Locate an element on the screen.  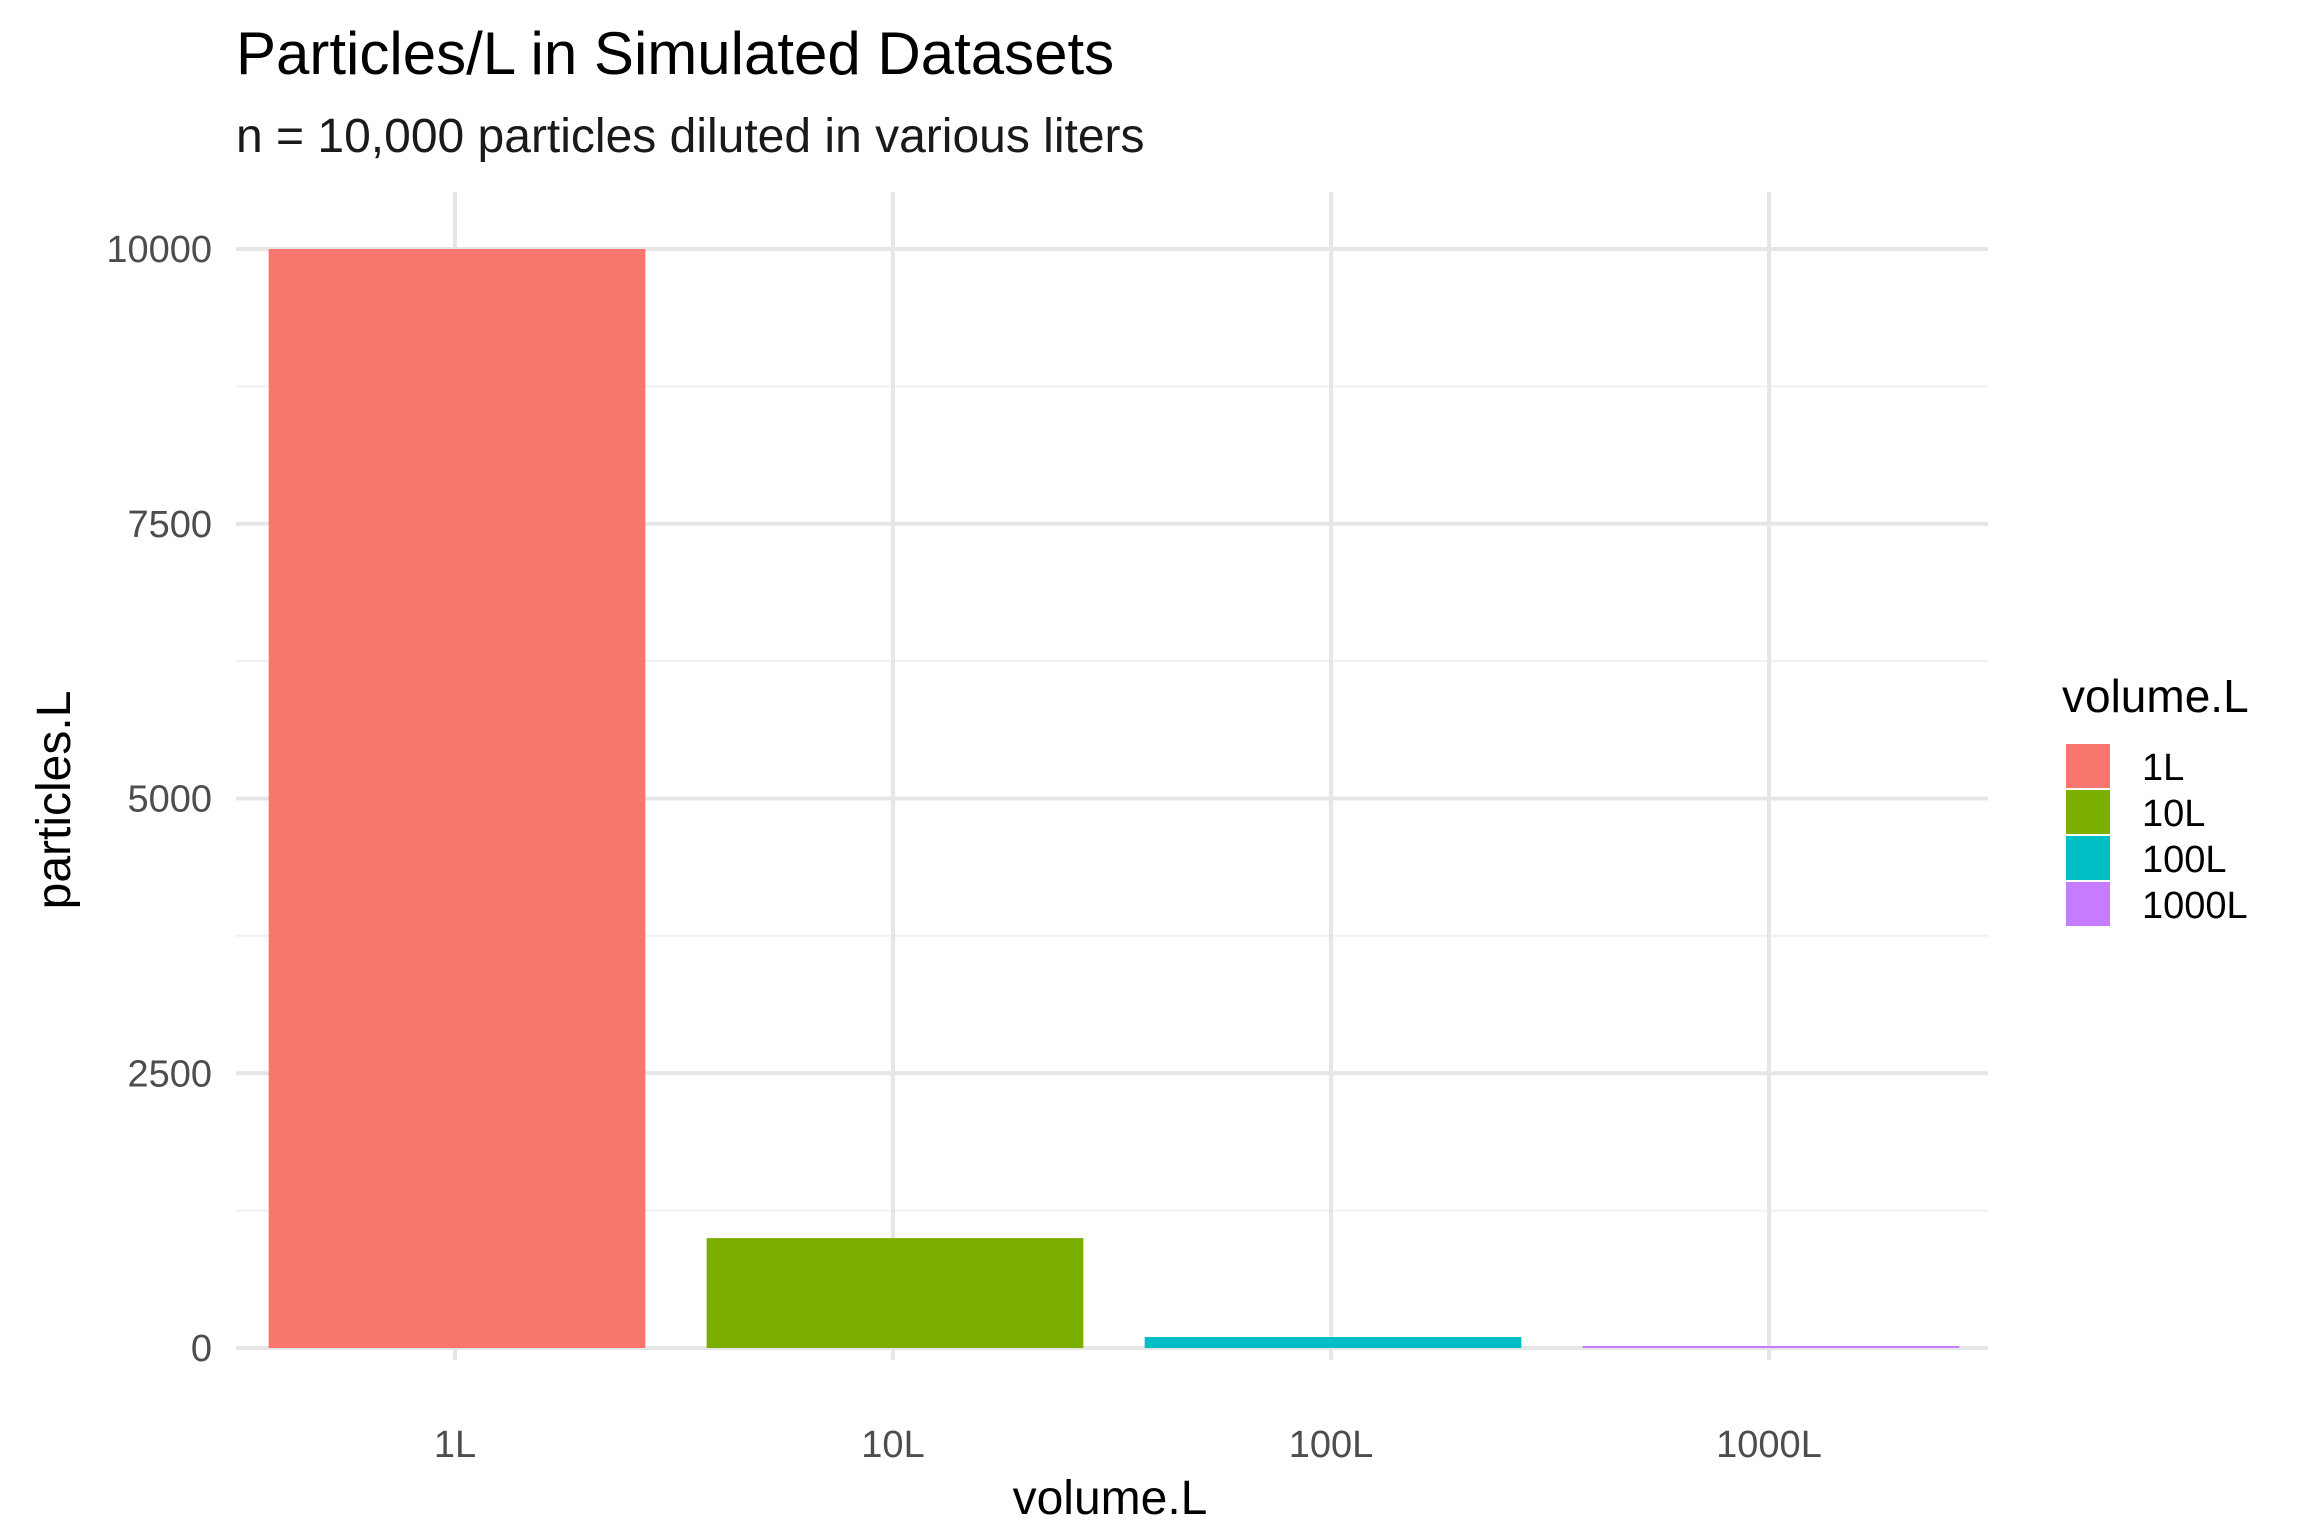
bar-100L is located at coordinates (1333, 1342).